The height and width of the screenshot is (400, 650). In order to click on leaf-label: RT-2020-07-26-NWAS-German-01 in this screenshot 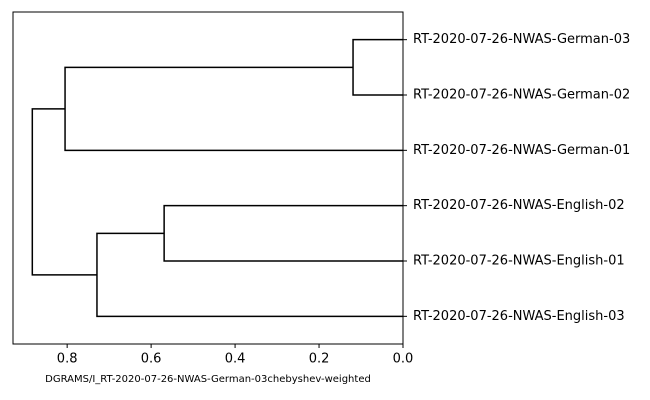, I will do `click(521, 150)`.